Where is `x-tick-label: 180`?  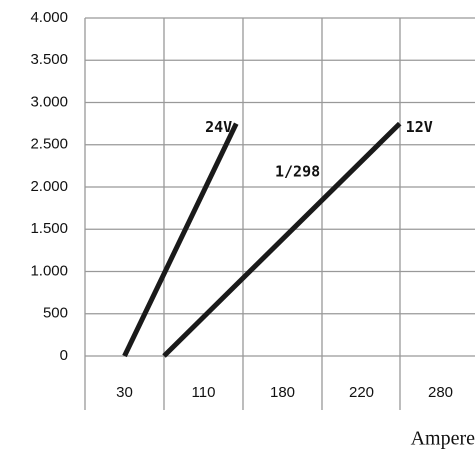 x-tick-label: 180 is located at coordinates (282, 392).